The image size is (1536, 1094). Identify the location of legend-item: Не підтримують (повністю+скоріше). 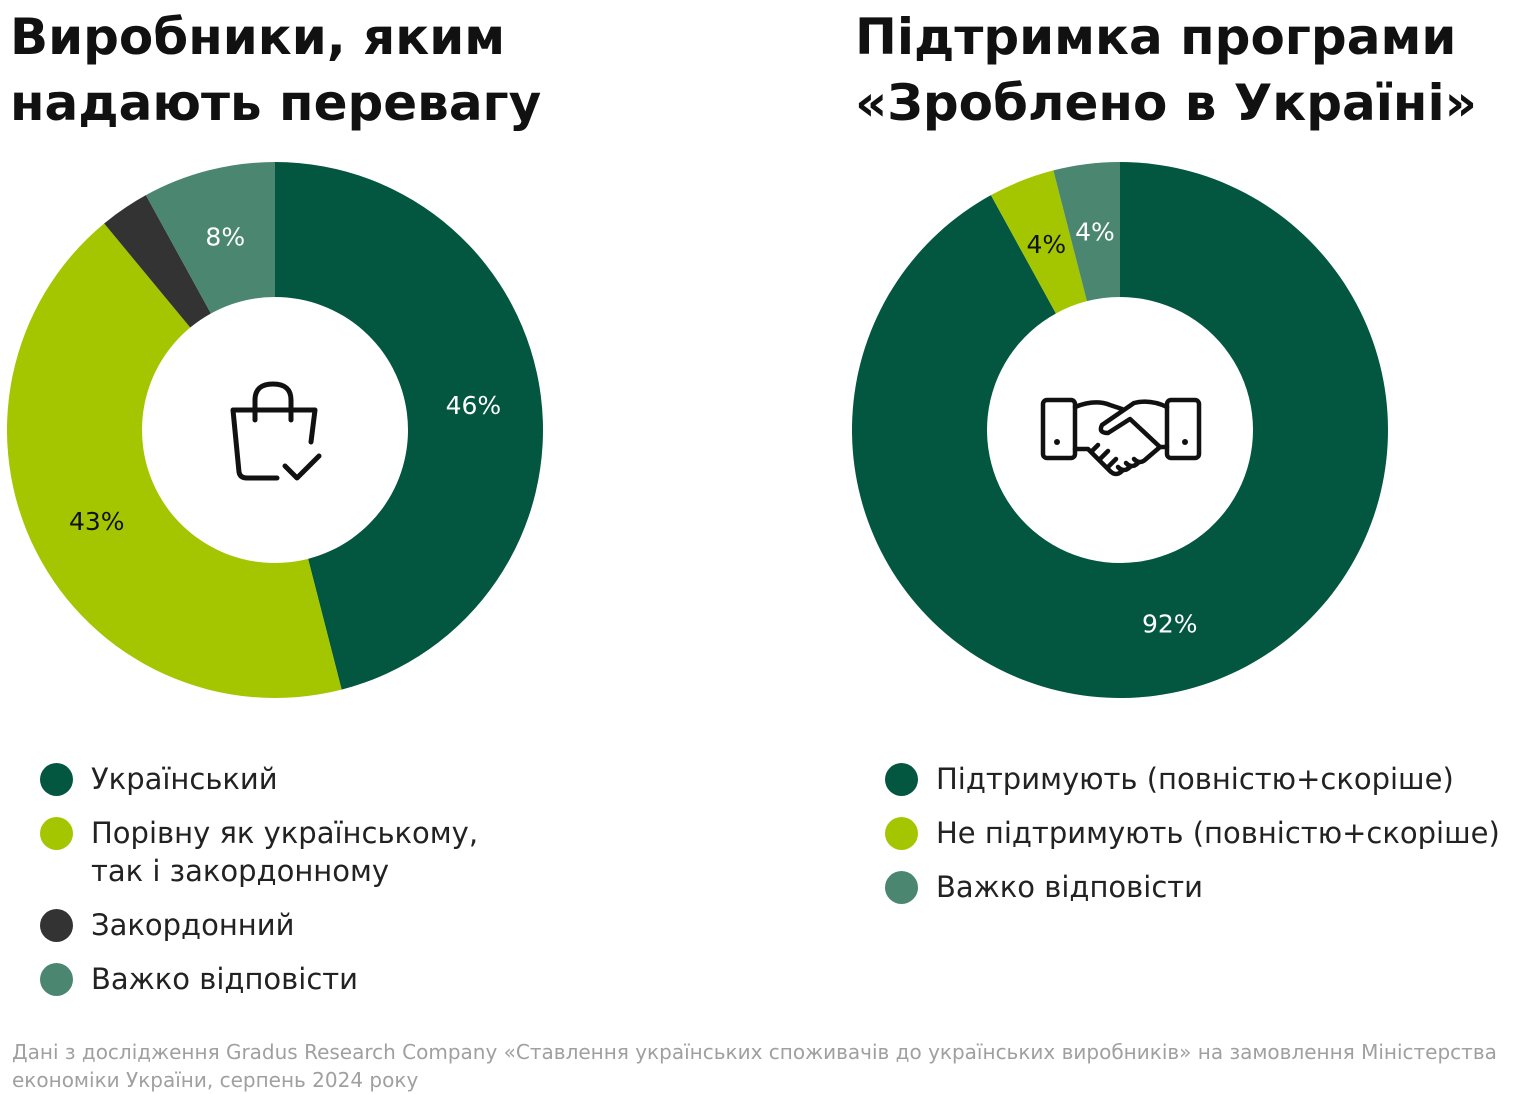
(1207, 833).